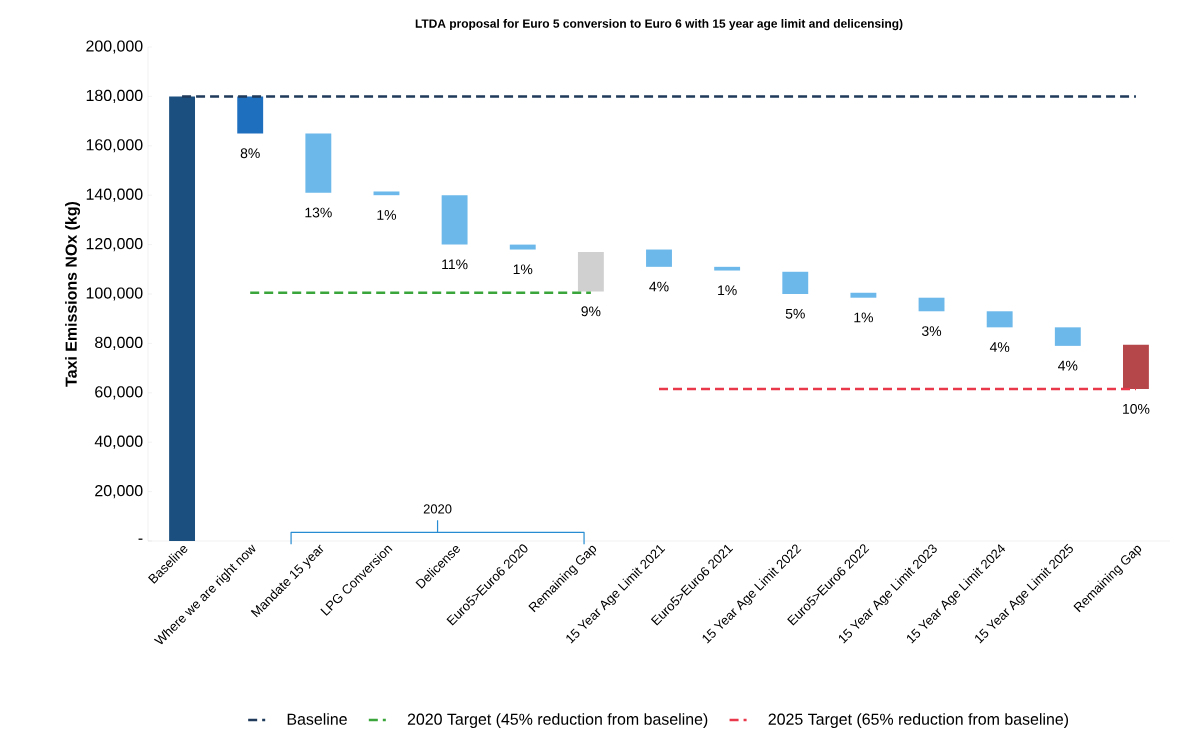  Describe the element at coordinates (1136, 408) in the screenshot. I see `annotation: 10%` at that location.